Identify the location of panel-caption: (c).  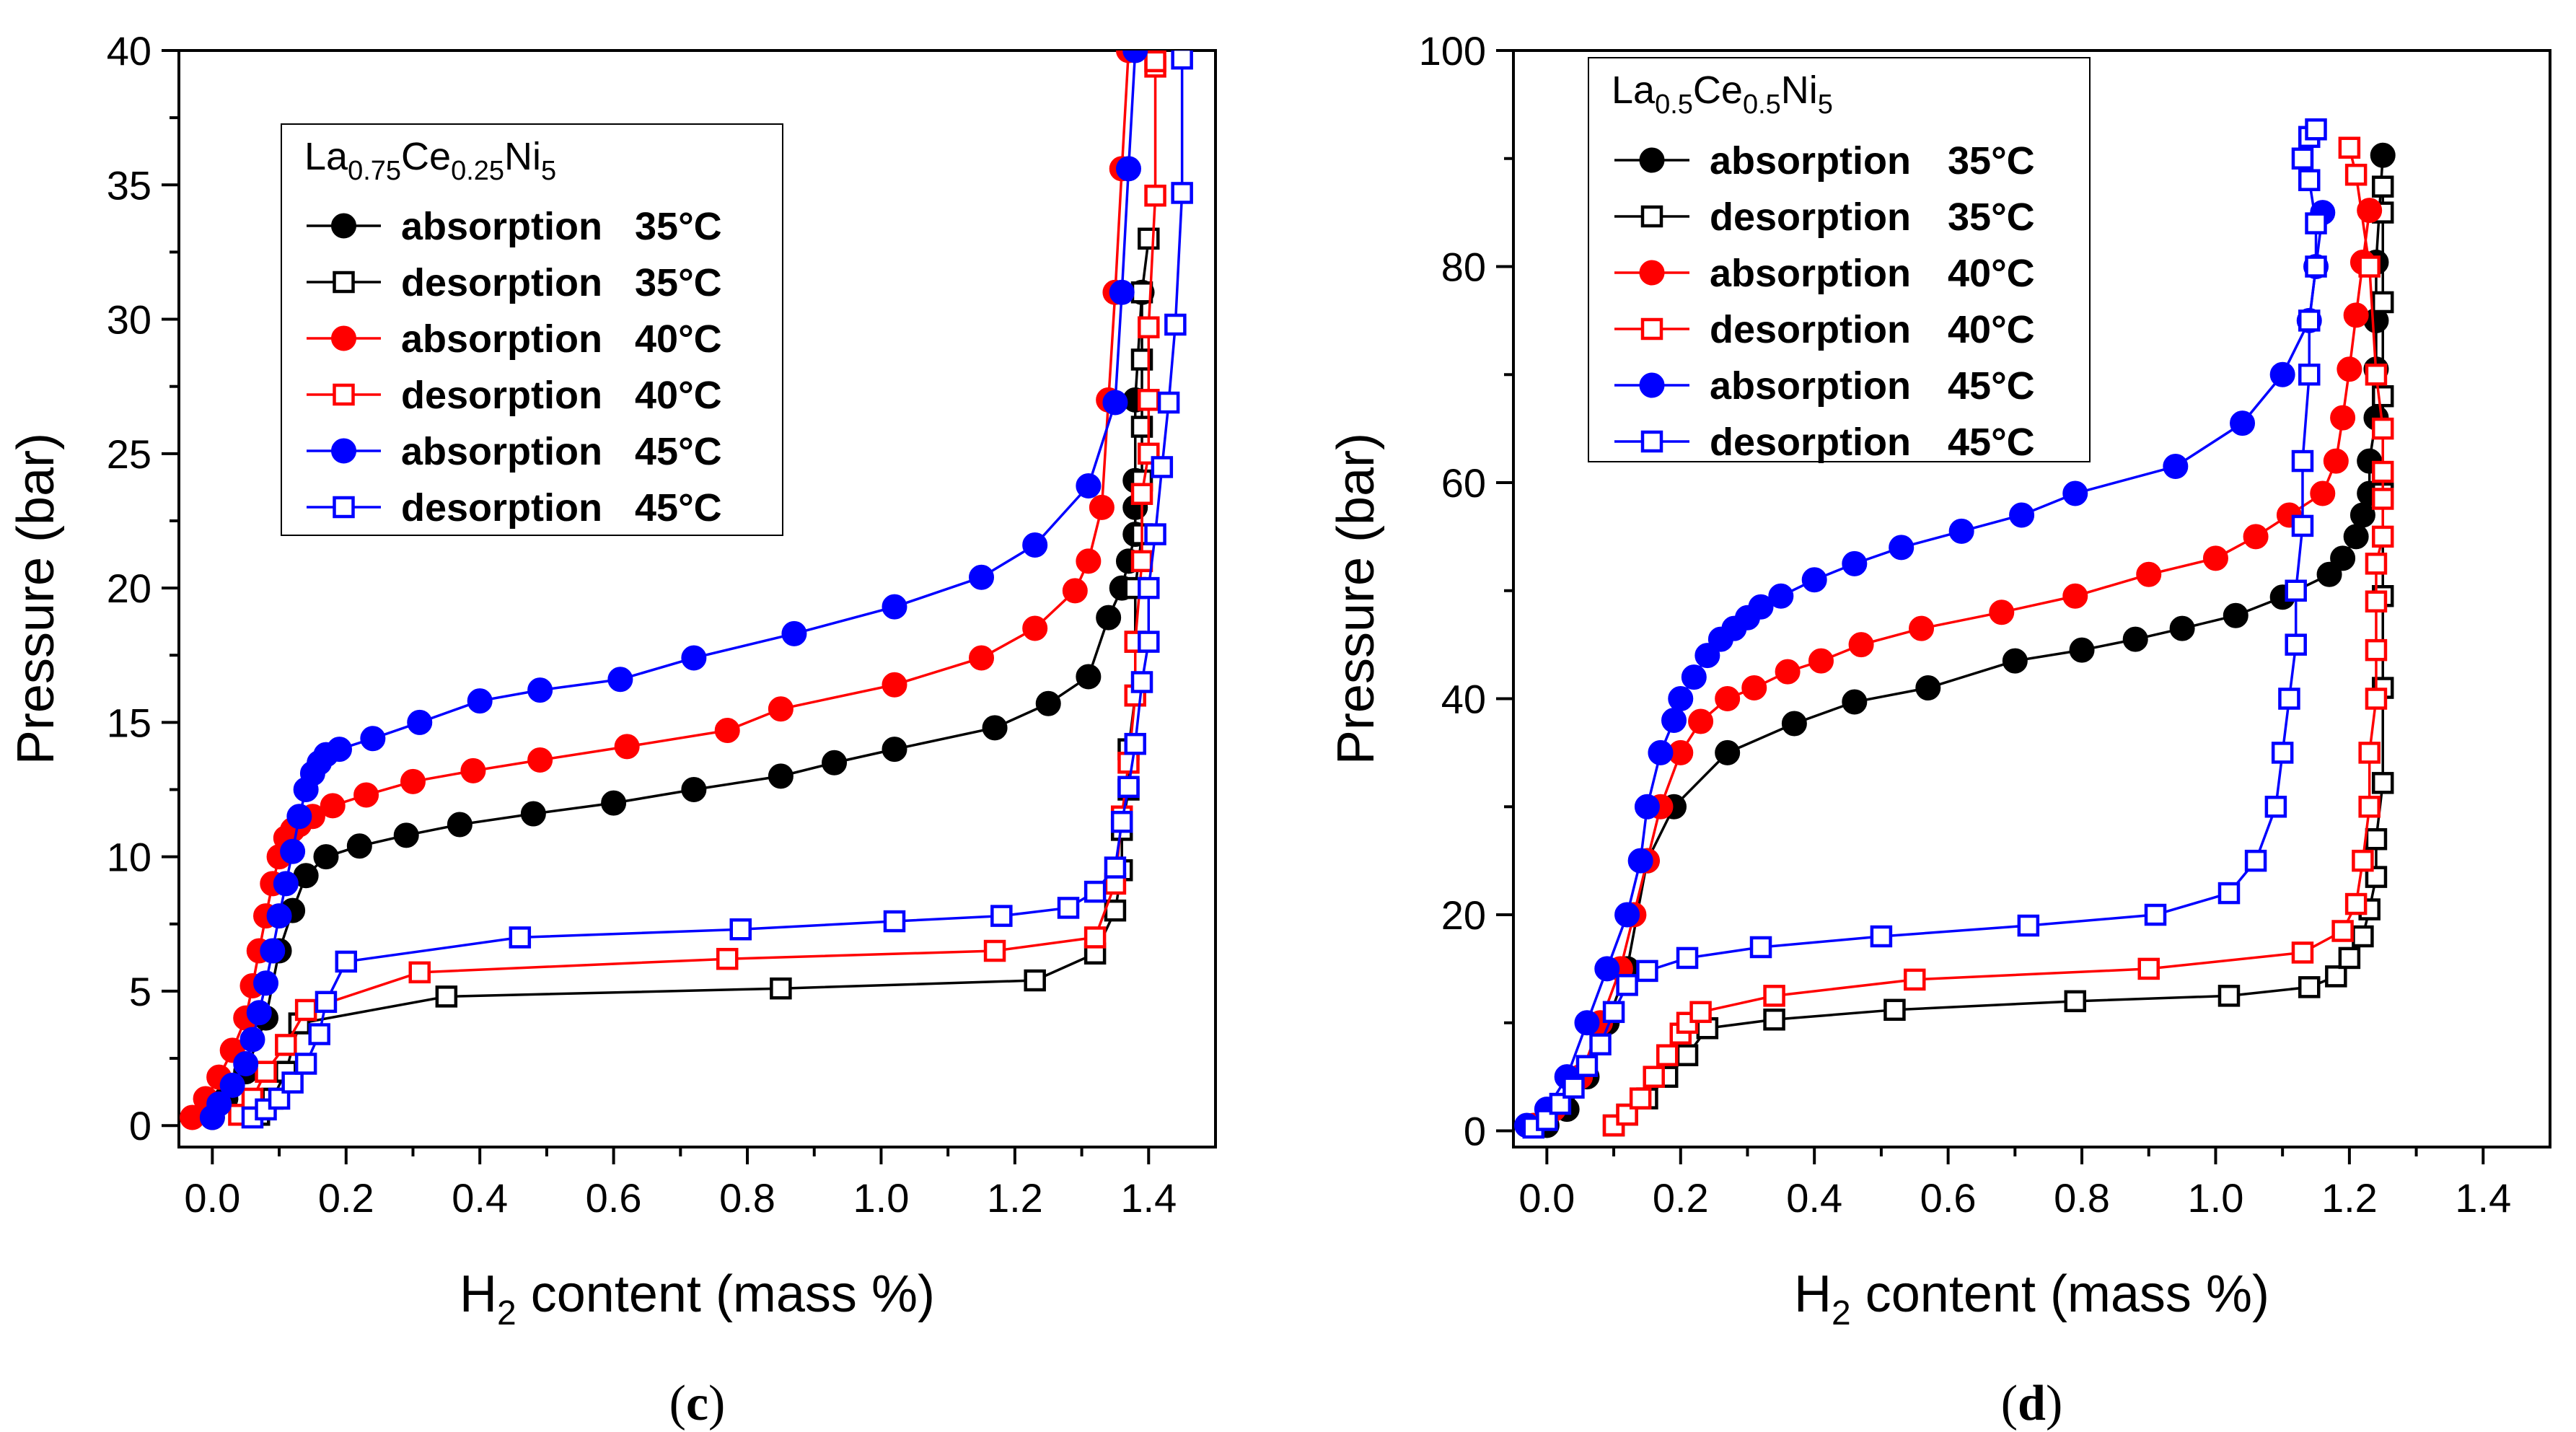
(697, 1403).